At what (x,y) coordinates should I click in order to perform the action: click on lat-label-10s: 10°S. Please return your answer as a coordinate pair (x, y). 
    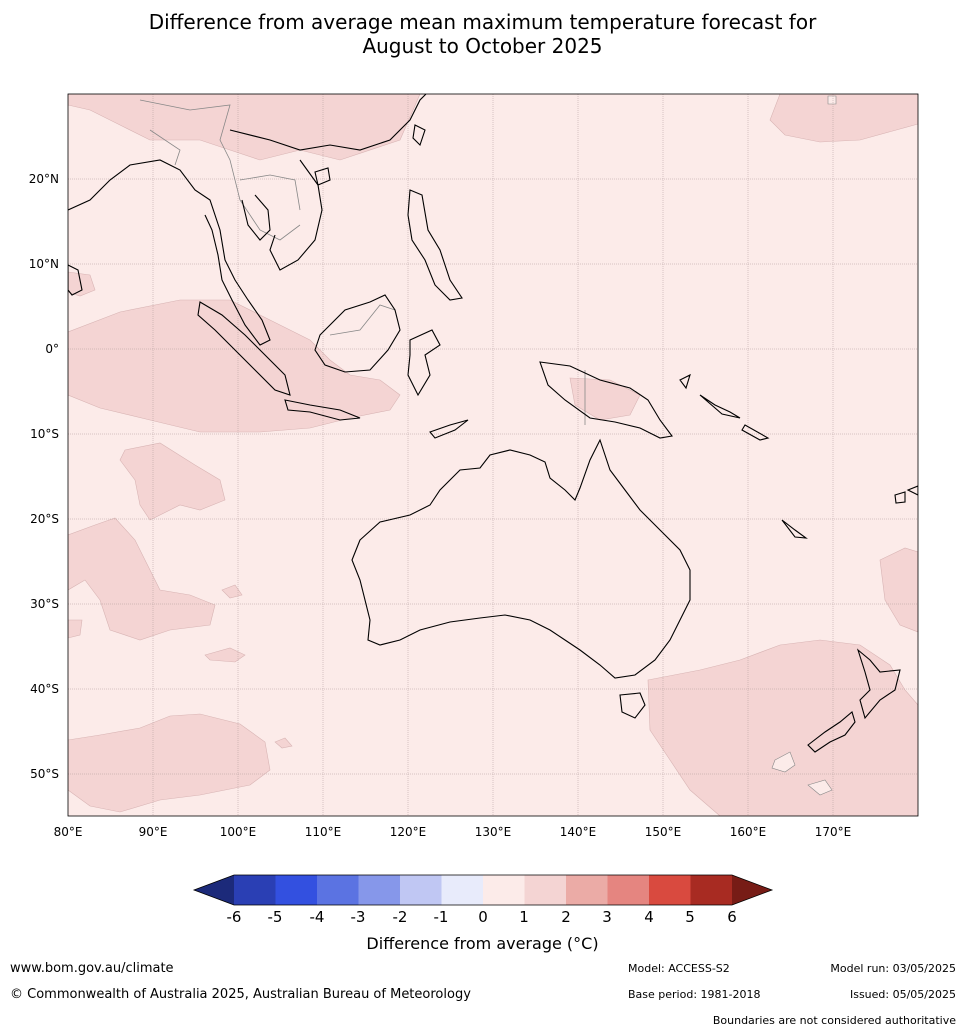
    Looking at the image, I should click on (44, 434).